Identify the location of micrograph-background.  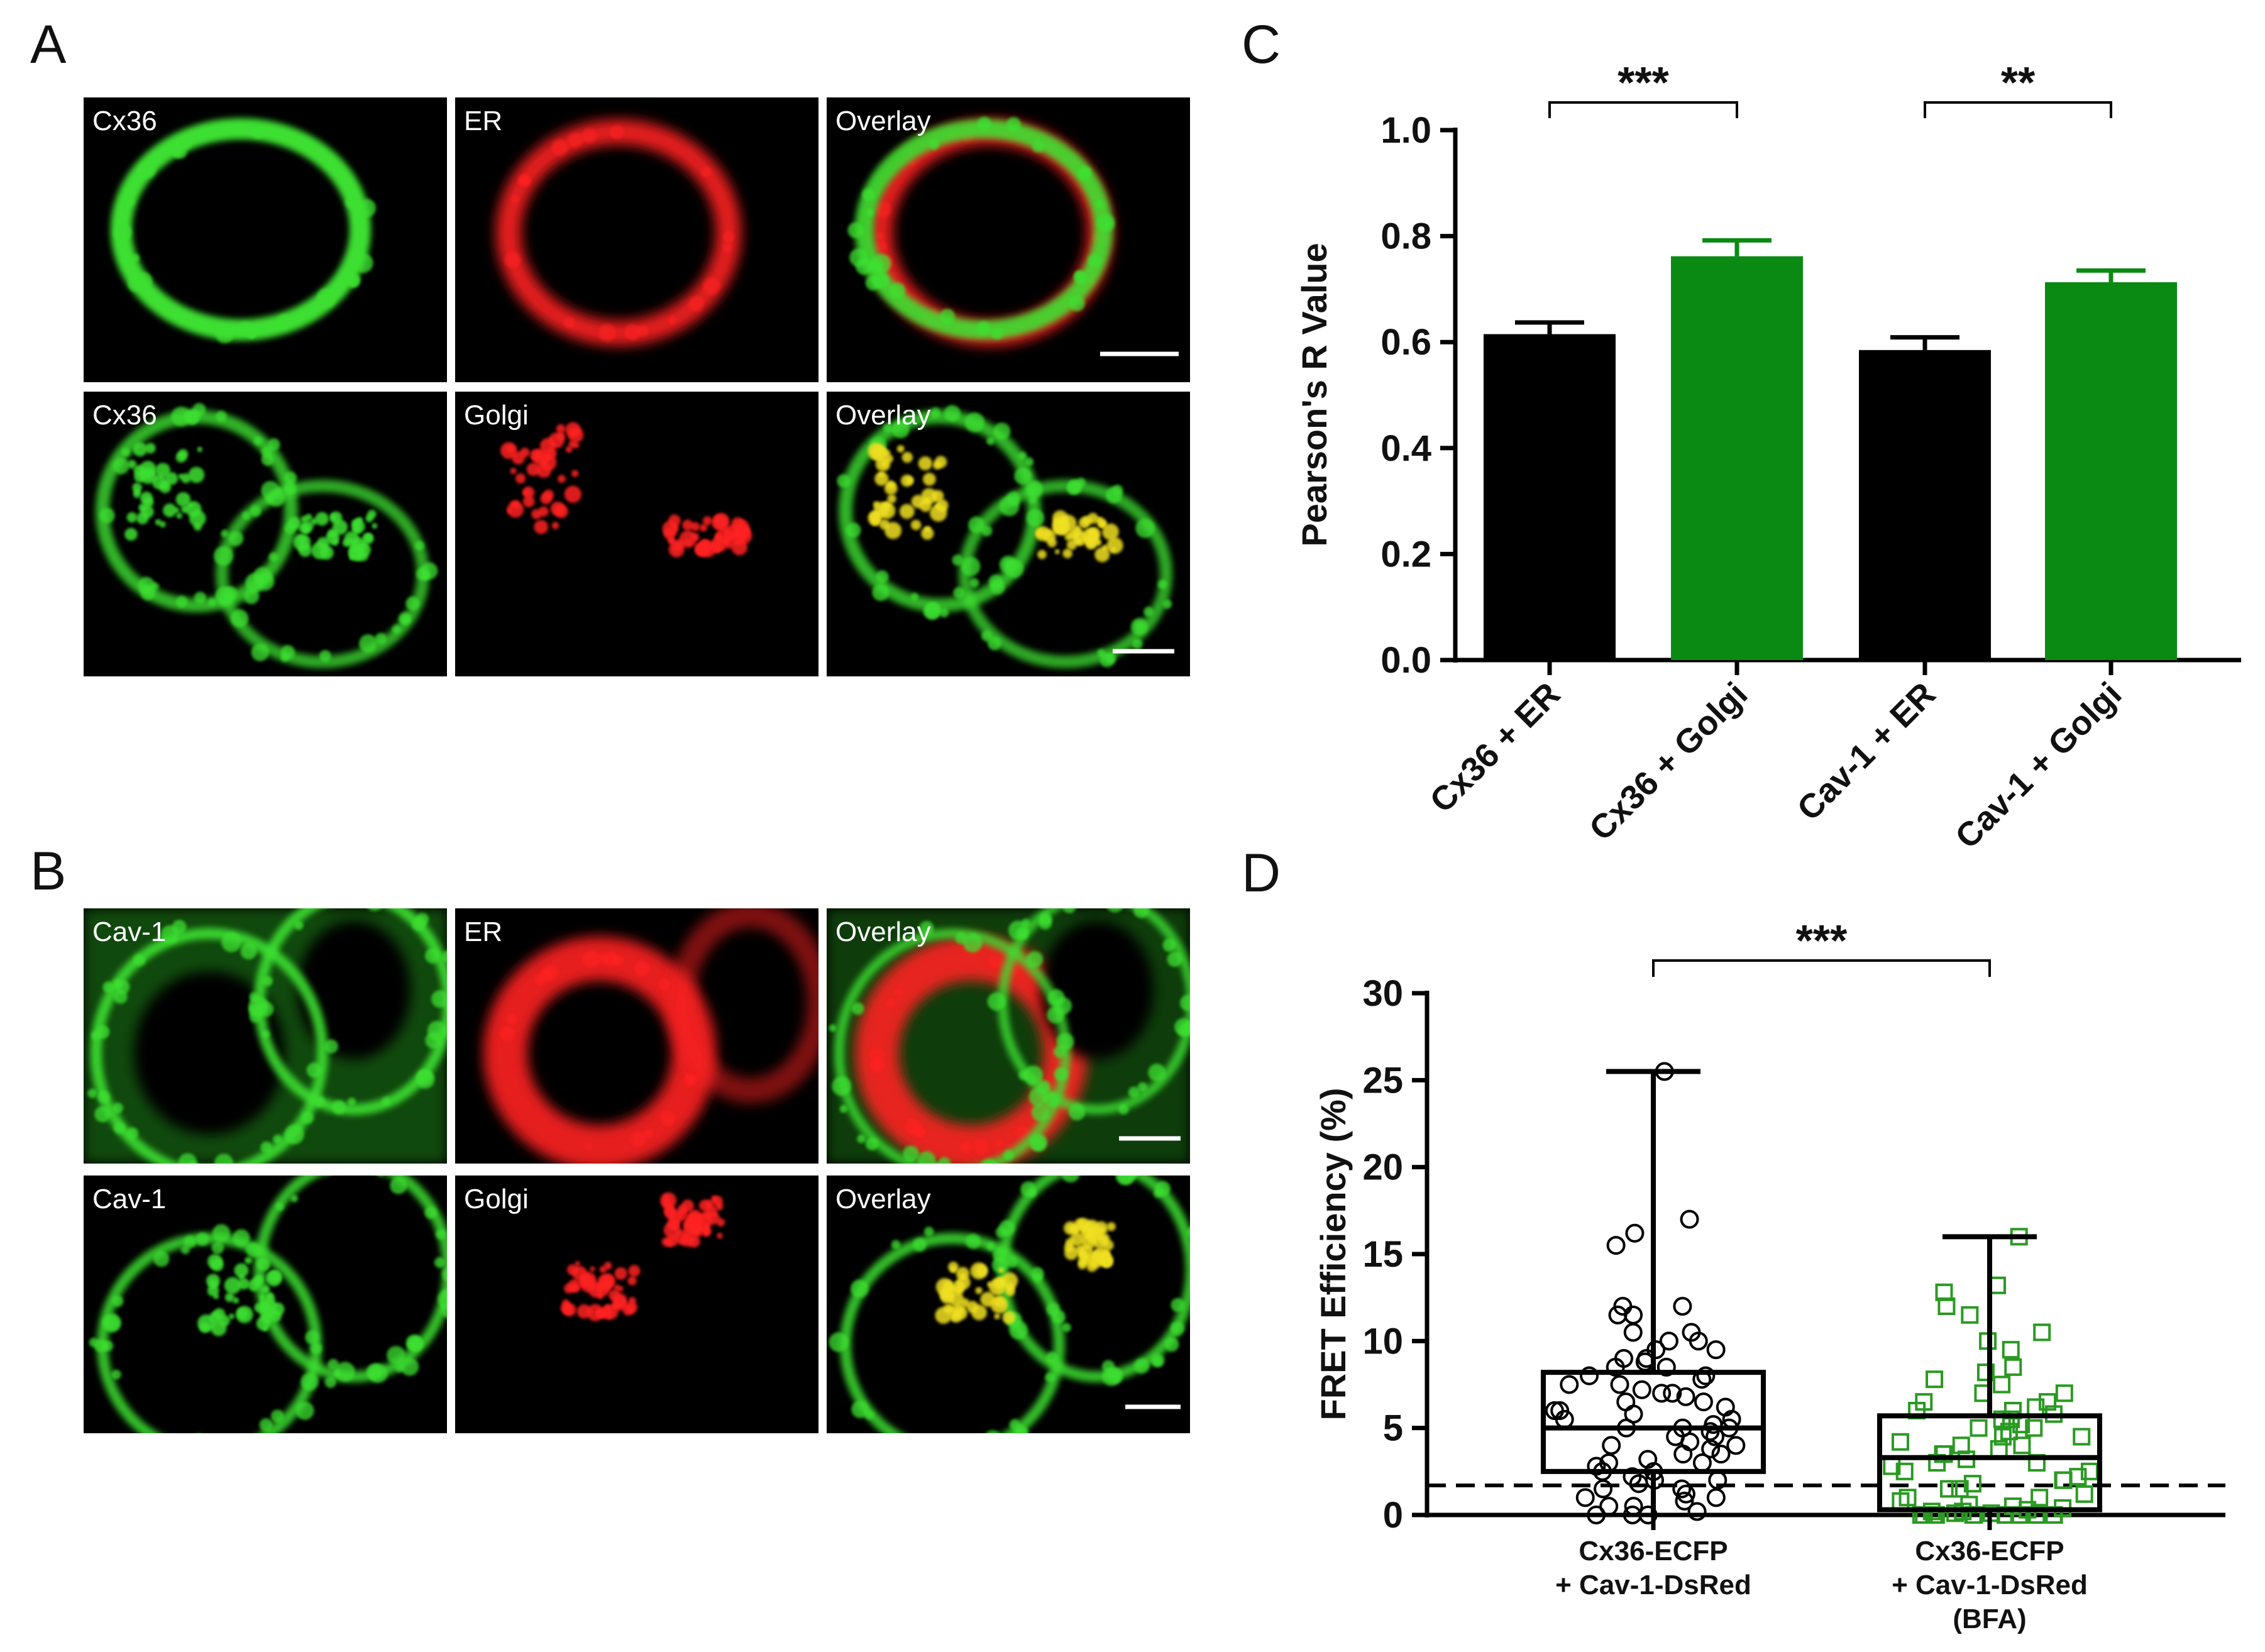
(636, 1304).